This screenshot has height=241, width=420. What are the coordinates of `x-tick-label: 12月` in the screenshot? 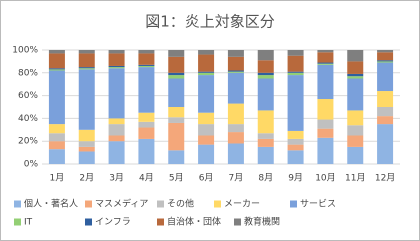 It's located at (385, 178).